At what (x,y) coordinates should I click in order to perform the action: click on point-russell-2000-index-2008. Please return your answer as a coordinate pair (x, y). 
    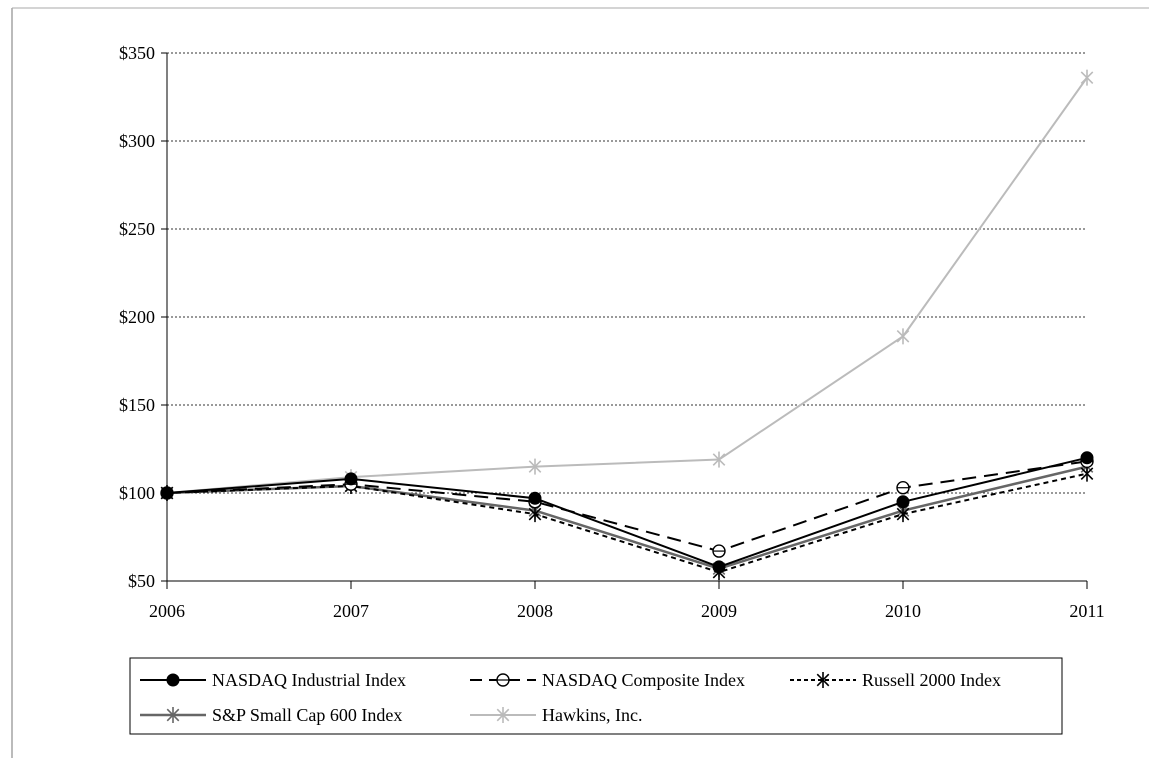
    Looking at the image, I should click on (535, 514).